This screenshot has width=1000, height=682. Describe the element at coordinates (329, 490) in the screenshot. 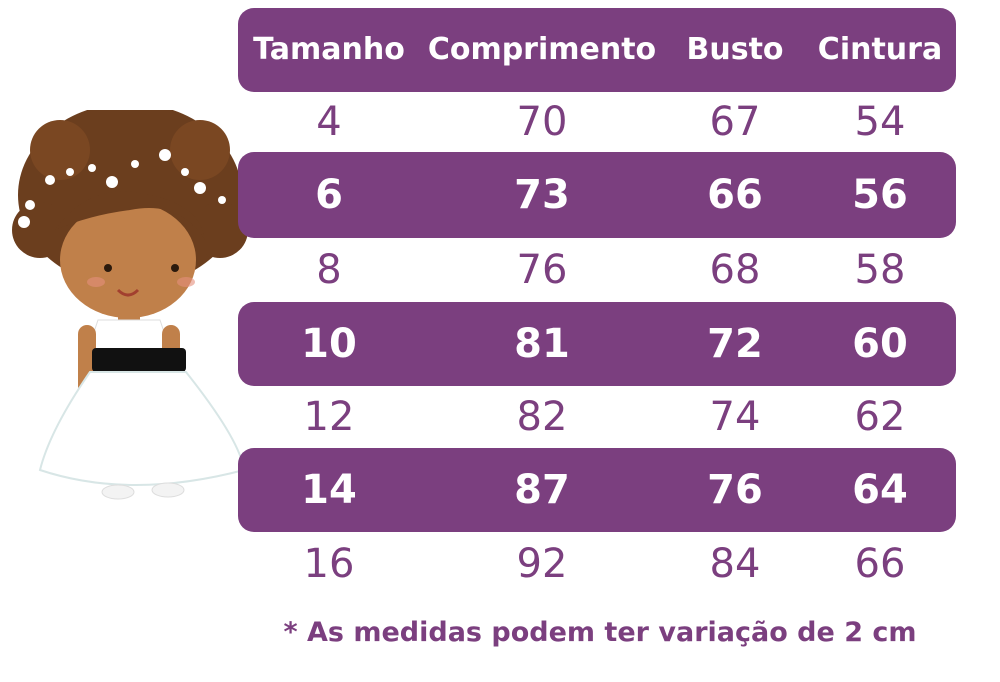

I see `cell-tamanho: 14` at that location.